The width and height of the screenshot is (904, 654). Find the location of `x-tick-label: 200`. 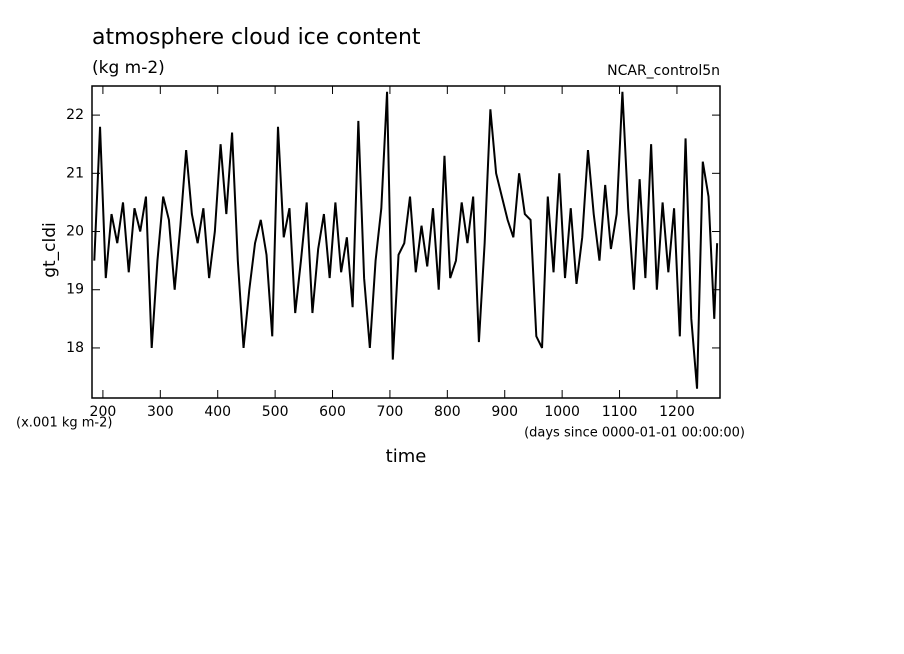

x-tick-label: 200 is located at coordinates (103, 412).